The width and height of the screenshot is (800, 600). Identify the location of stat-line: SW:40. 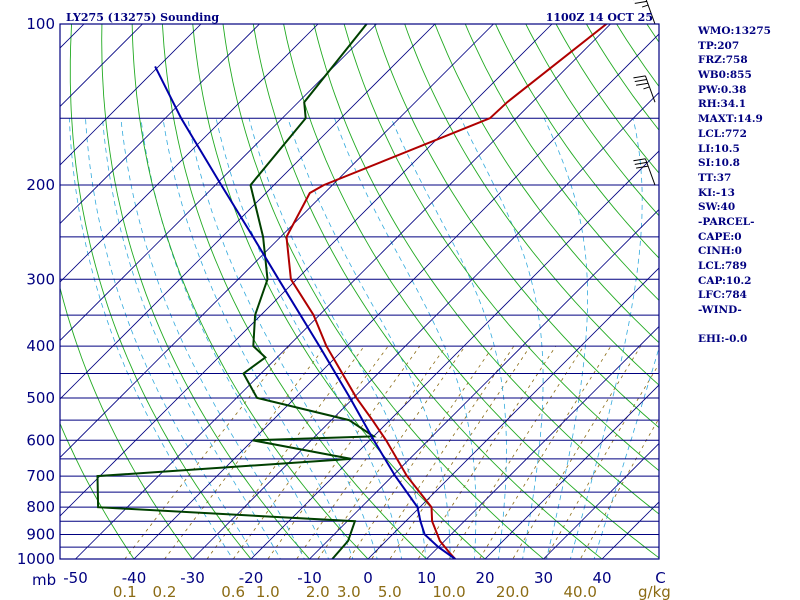
(717, 207).